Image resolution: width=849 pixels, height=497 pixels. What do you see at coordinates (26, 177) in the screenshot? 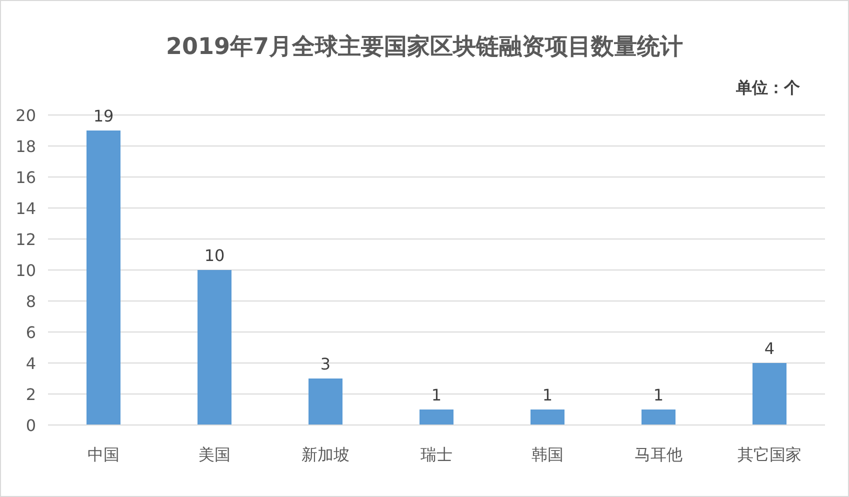
I see `y-tick-label: 16` at bounding box center [26, 177].